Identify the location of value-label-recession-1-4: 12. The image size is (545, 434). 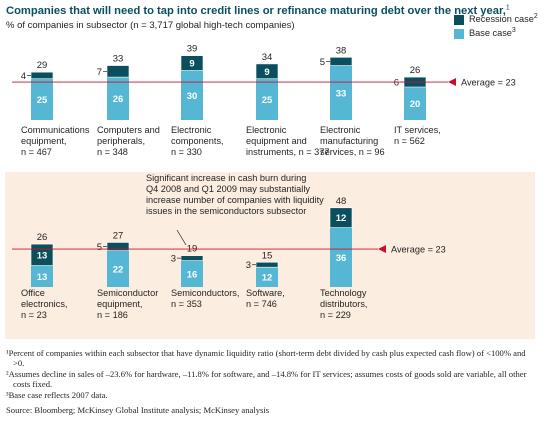
(341, 218).